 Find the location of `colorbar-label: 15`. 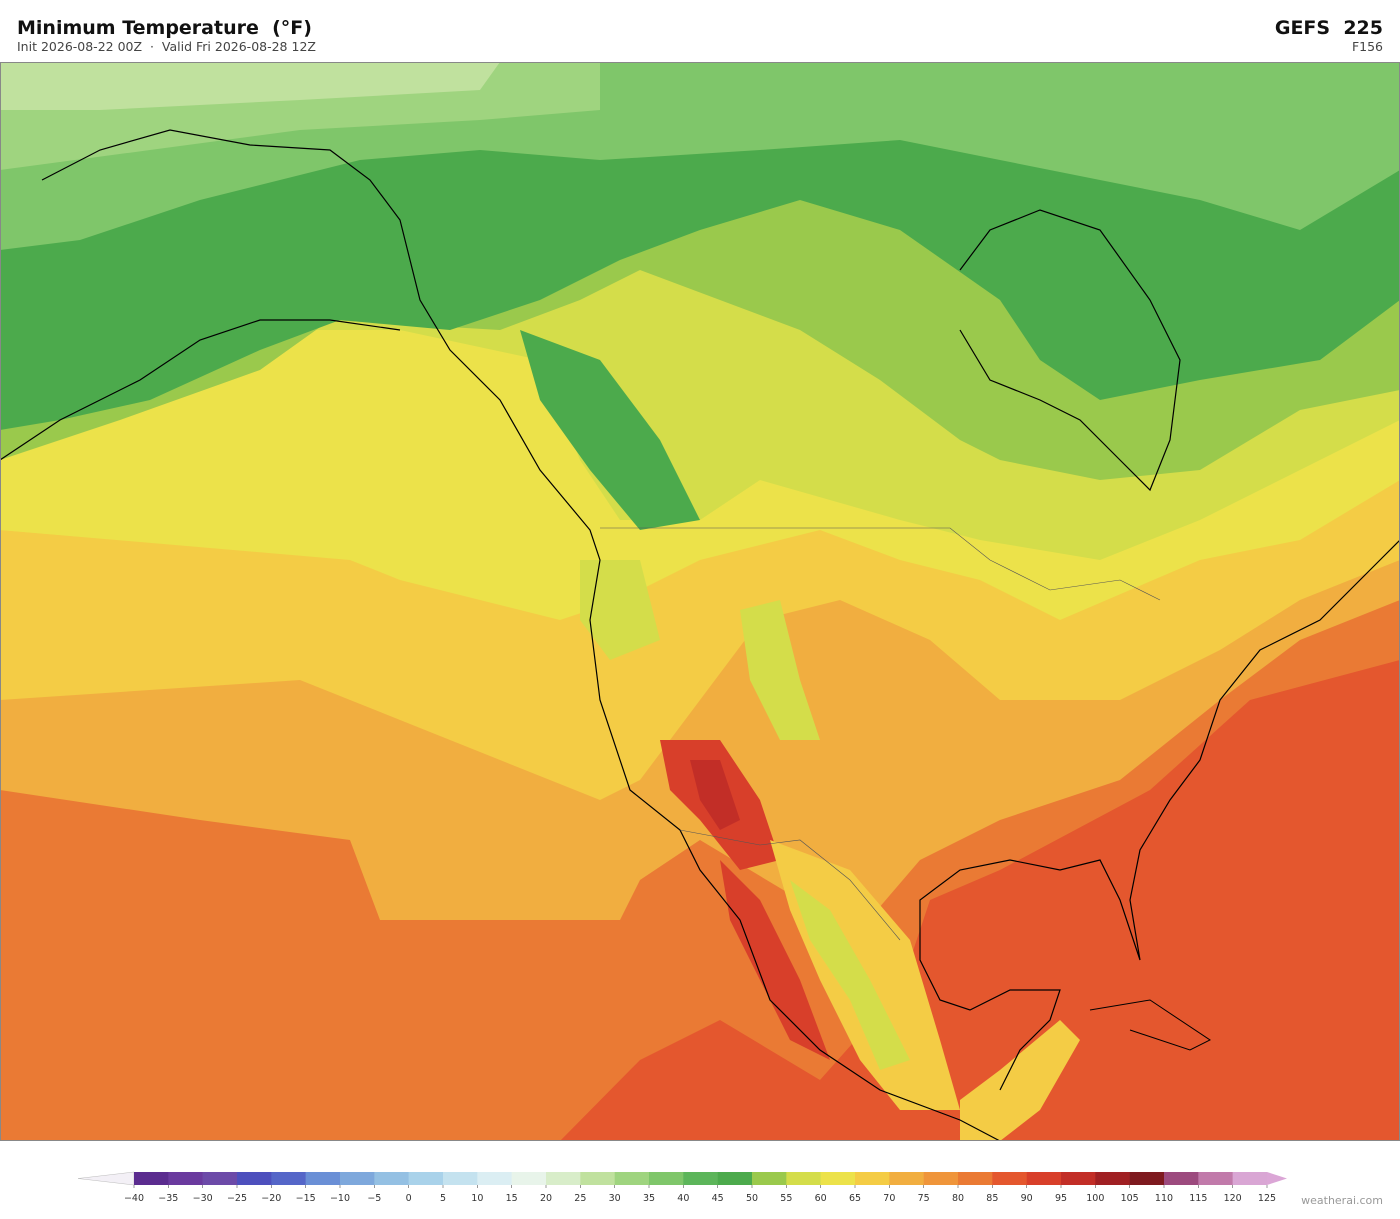

colorbar-label: 15 is located at coordinates (512, 1198).